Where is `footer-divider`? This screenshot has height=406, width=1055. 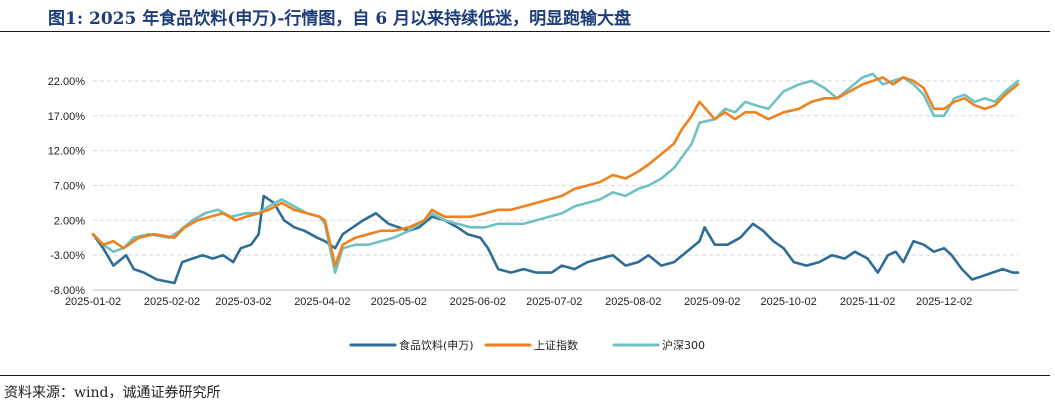
footer-divider is located at coordinates (525, 375).